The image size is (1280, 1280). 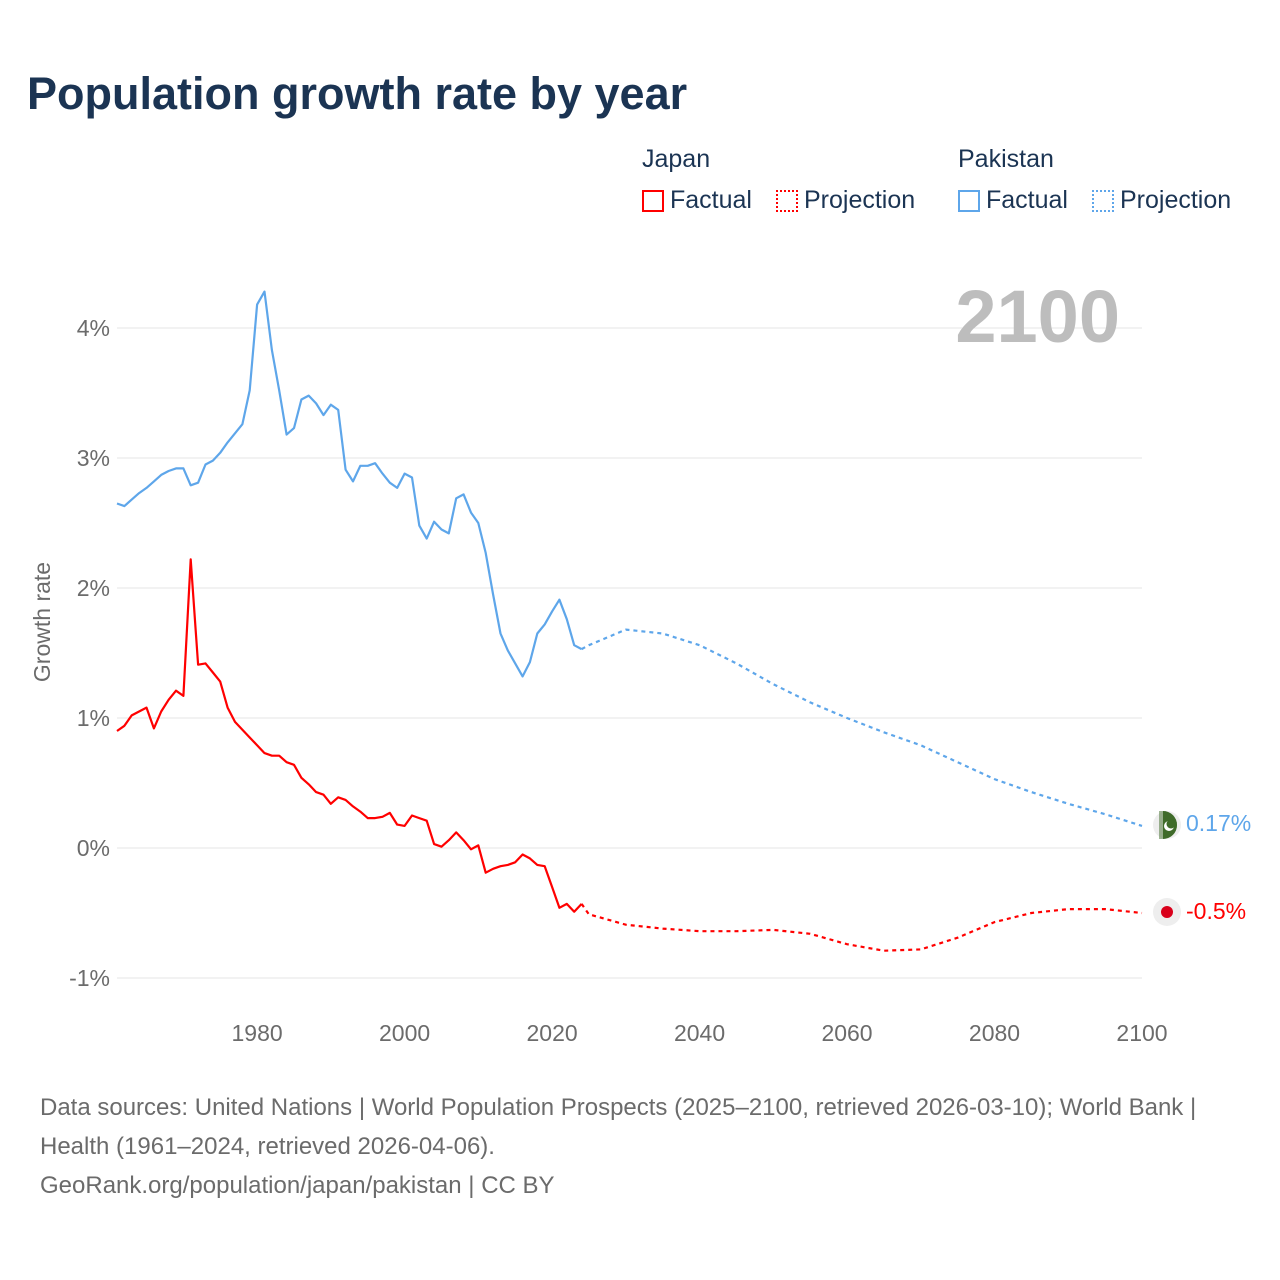 What do you see at coordinates (89, 978) in the screenshot?
I see `y-tick-label: -1%` at bounding box center [89, 978].